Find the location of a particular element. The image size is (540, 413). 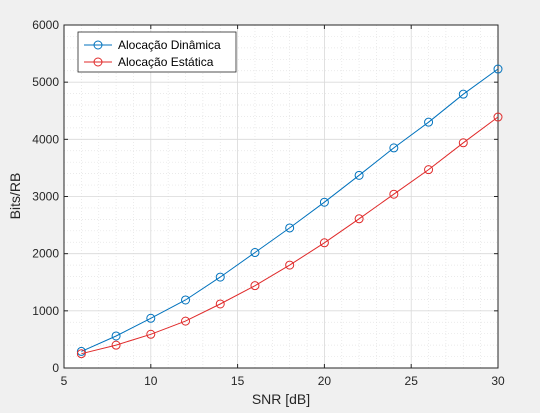

legend-label-1: Alocação Dinâmica is located at coordinates (169, 45).